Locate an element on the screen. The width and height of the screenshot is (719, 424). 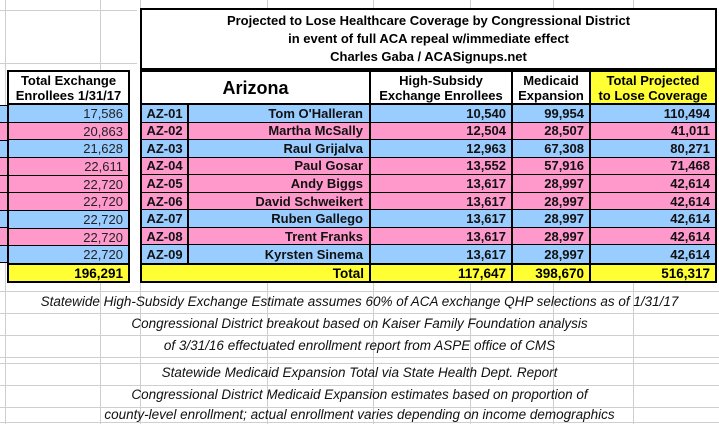
total-exchange-enrollees-header: Total Exchange Enrollees 1/31/17 is located at coordinates (68, 87).